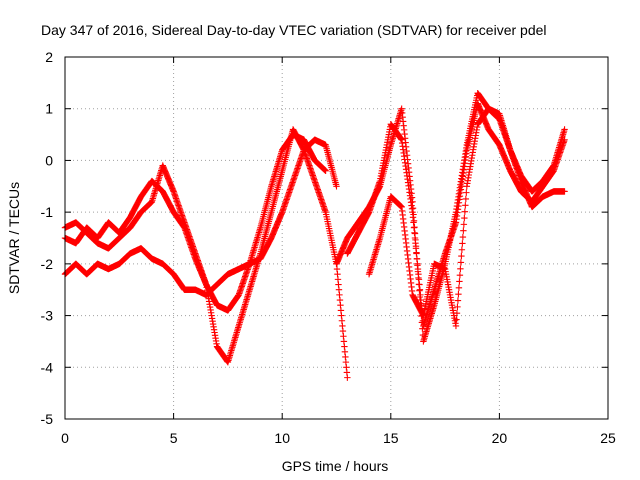  What do you see at coordinates (282, 438) in the screenshot?
I see `x-tick-label: 10` at bounding box center [282, 438].